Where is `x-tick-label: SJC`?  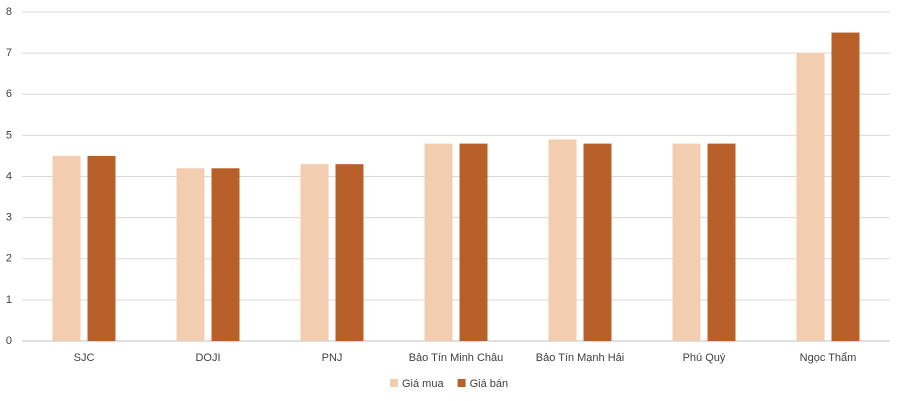
x-tick-label: SJC is located at coordinates (84, 358).